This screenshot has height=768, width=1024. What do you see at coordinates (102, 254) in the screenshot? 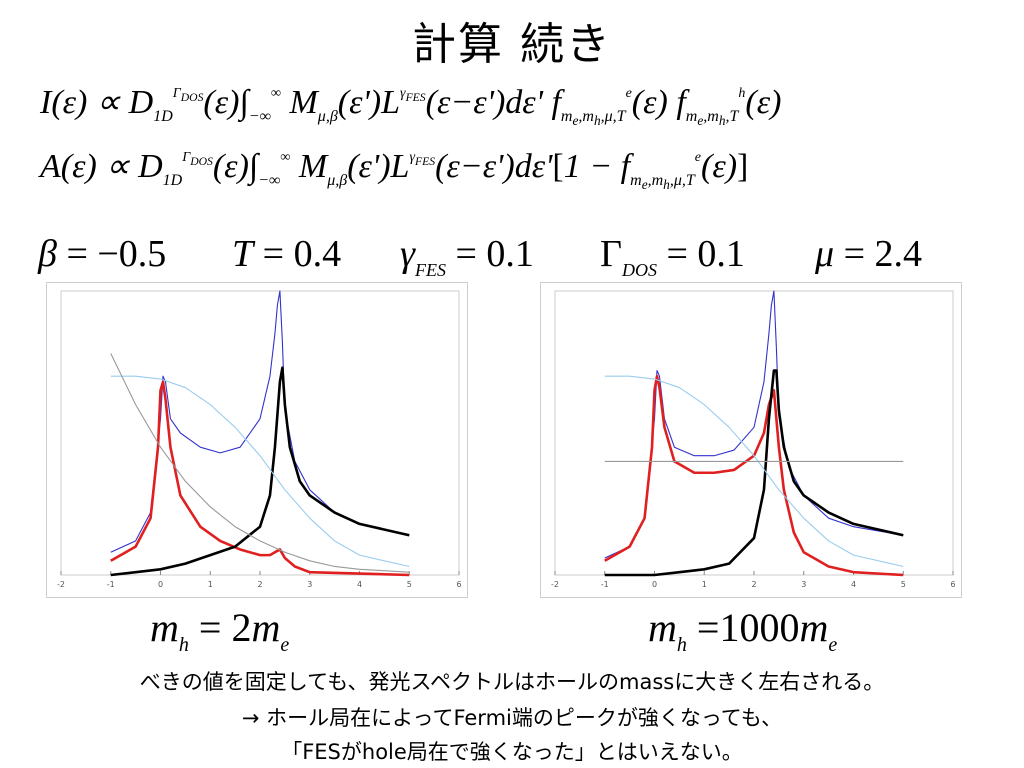
I see `param-beta: β = −0.5` at bounding box center [102, 254].